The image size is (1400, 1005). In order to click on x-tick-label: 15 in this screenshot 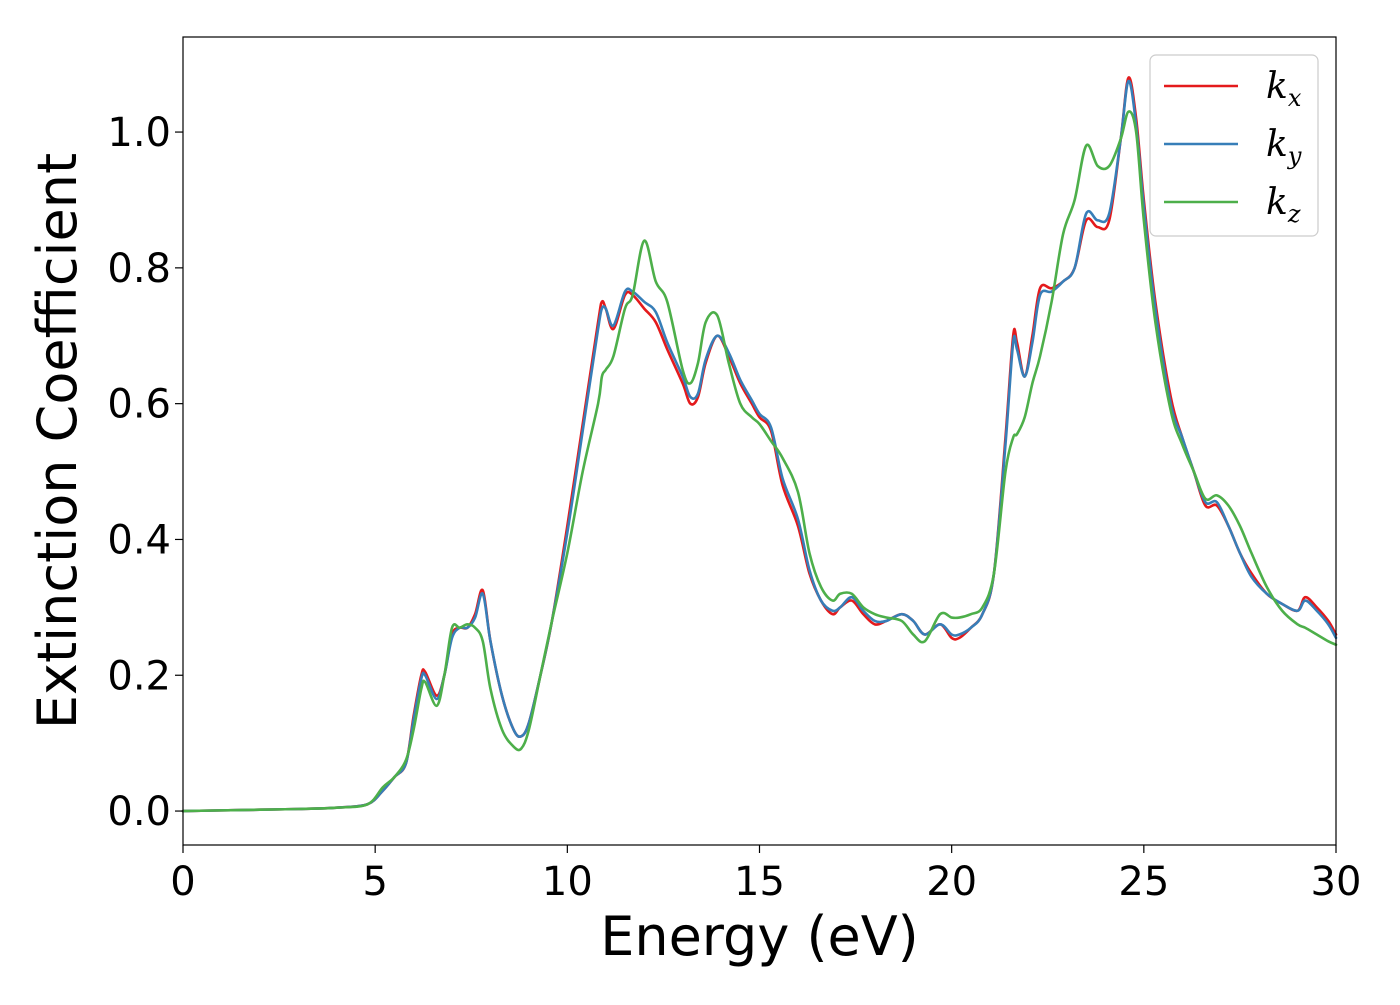, I will do `click(759, 882)`.